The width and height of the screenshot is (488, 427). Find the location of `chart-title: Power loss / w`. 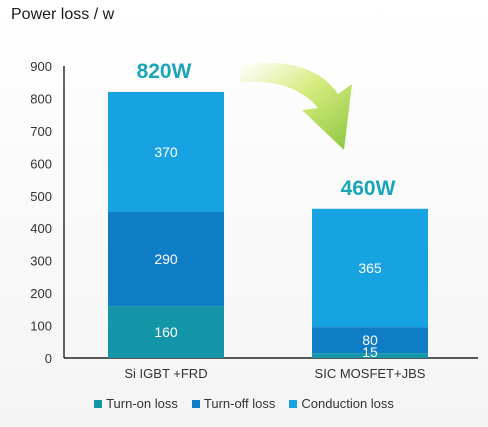

chart-title: Power loss / w is located at coordinates (63, 14).